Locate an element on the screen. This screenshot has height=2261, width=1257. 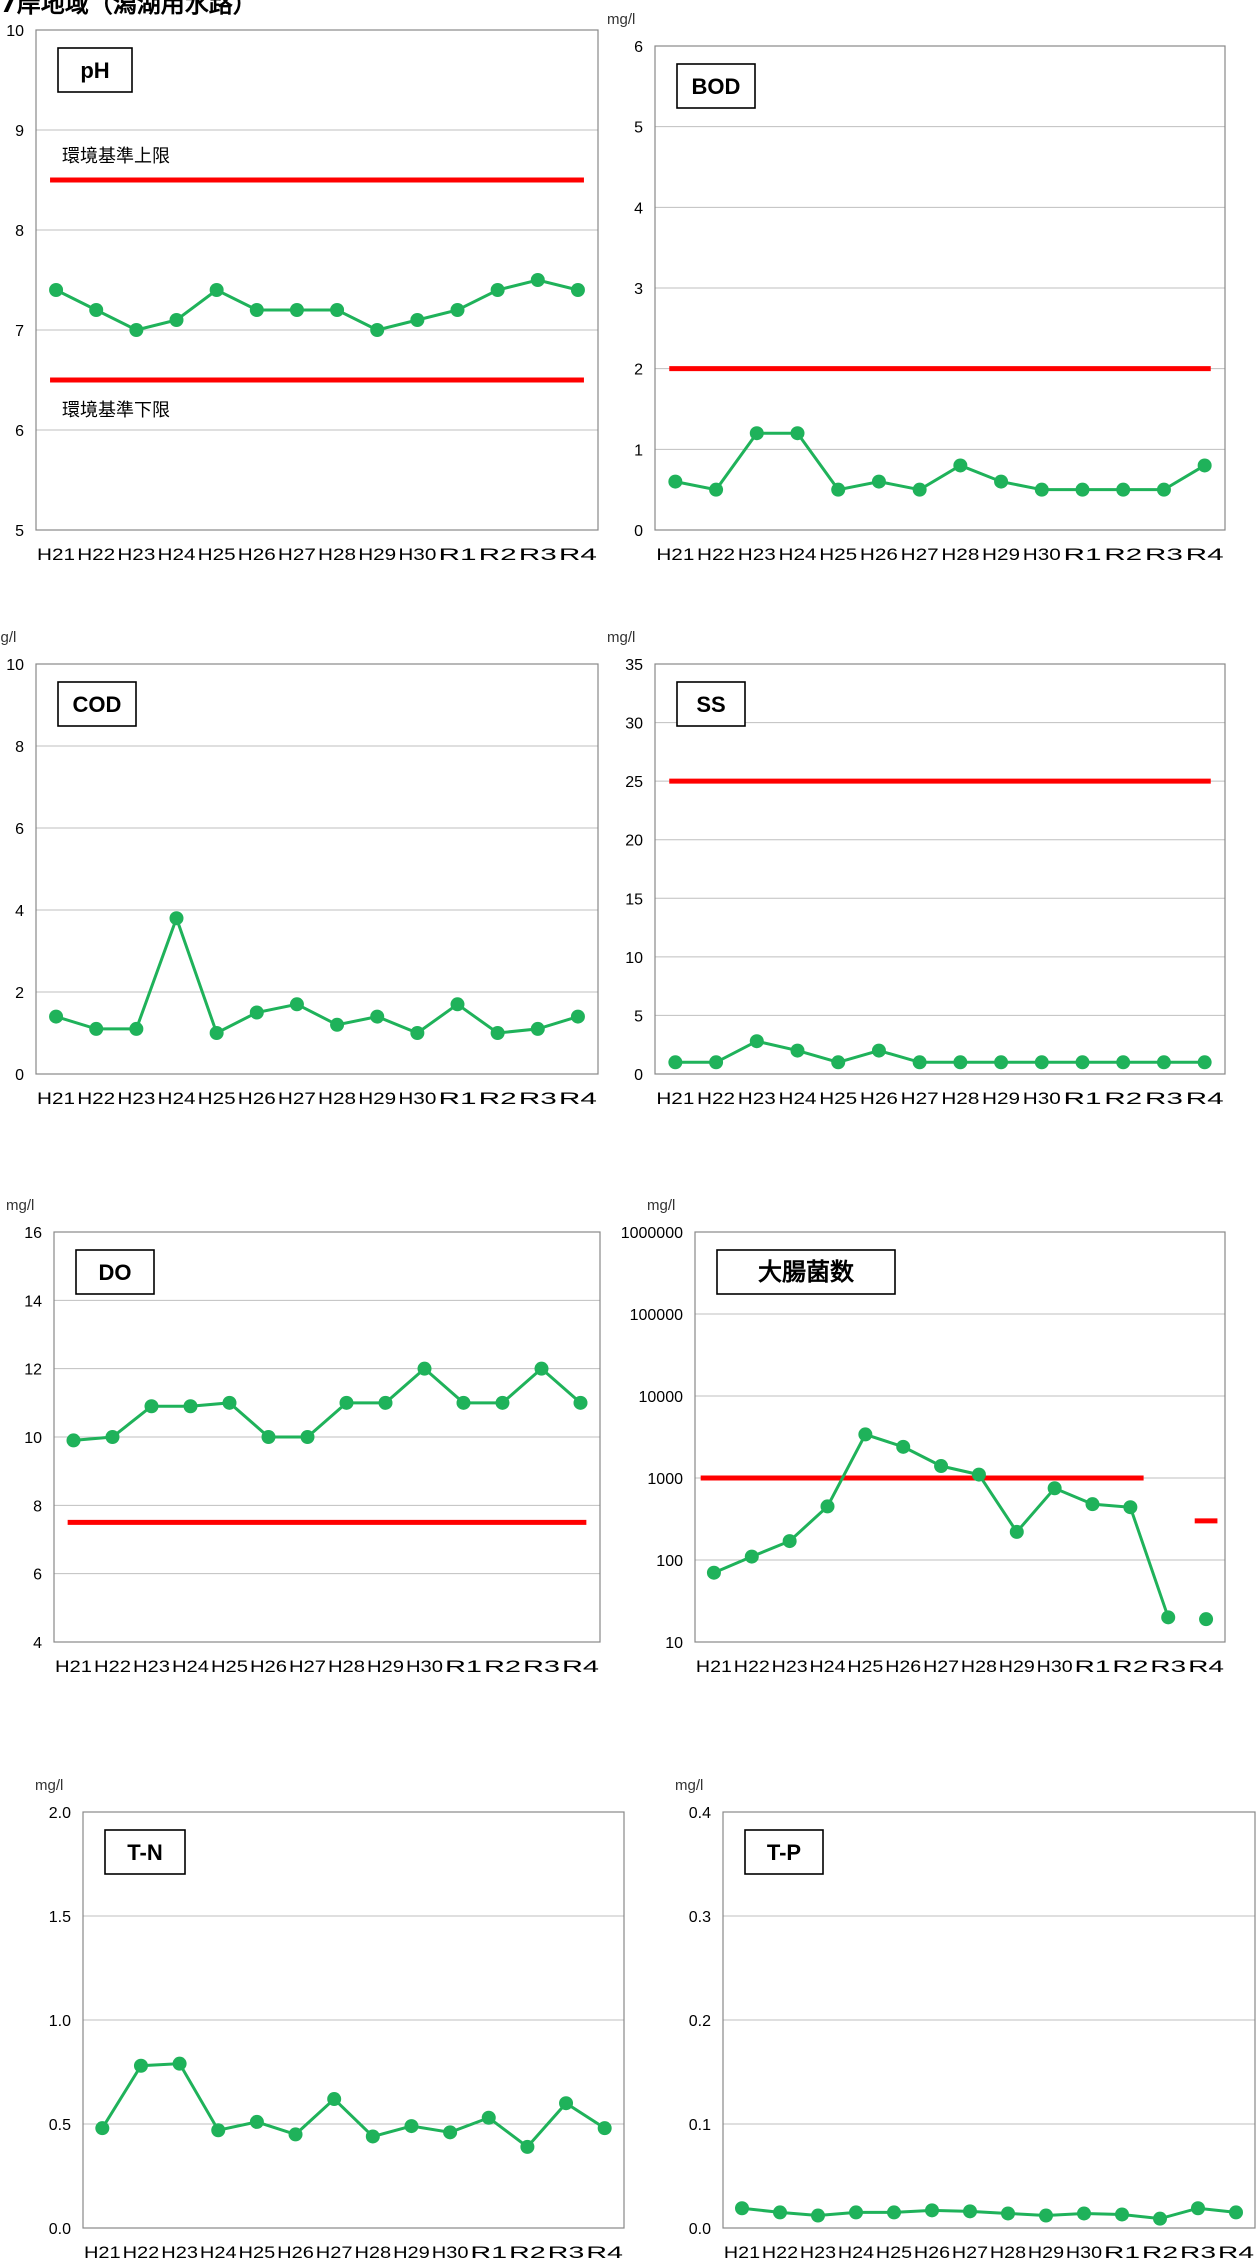
x-tick-label: H27 is located at coordinates (920, 1098).